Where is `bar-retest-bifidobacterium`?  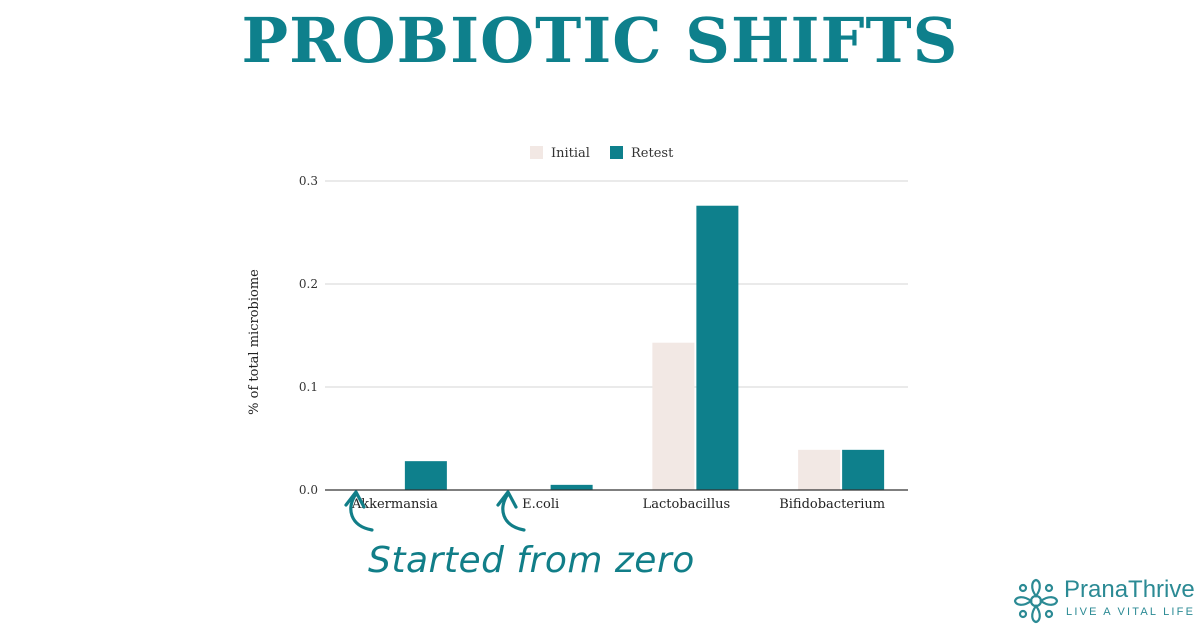 bar-retest-bifidobacterium is located at coordinates (863, 469).